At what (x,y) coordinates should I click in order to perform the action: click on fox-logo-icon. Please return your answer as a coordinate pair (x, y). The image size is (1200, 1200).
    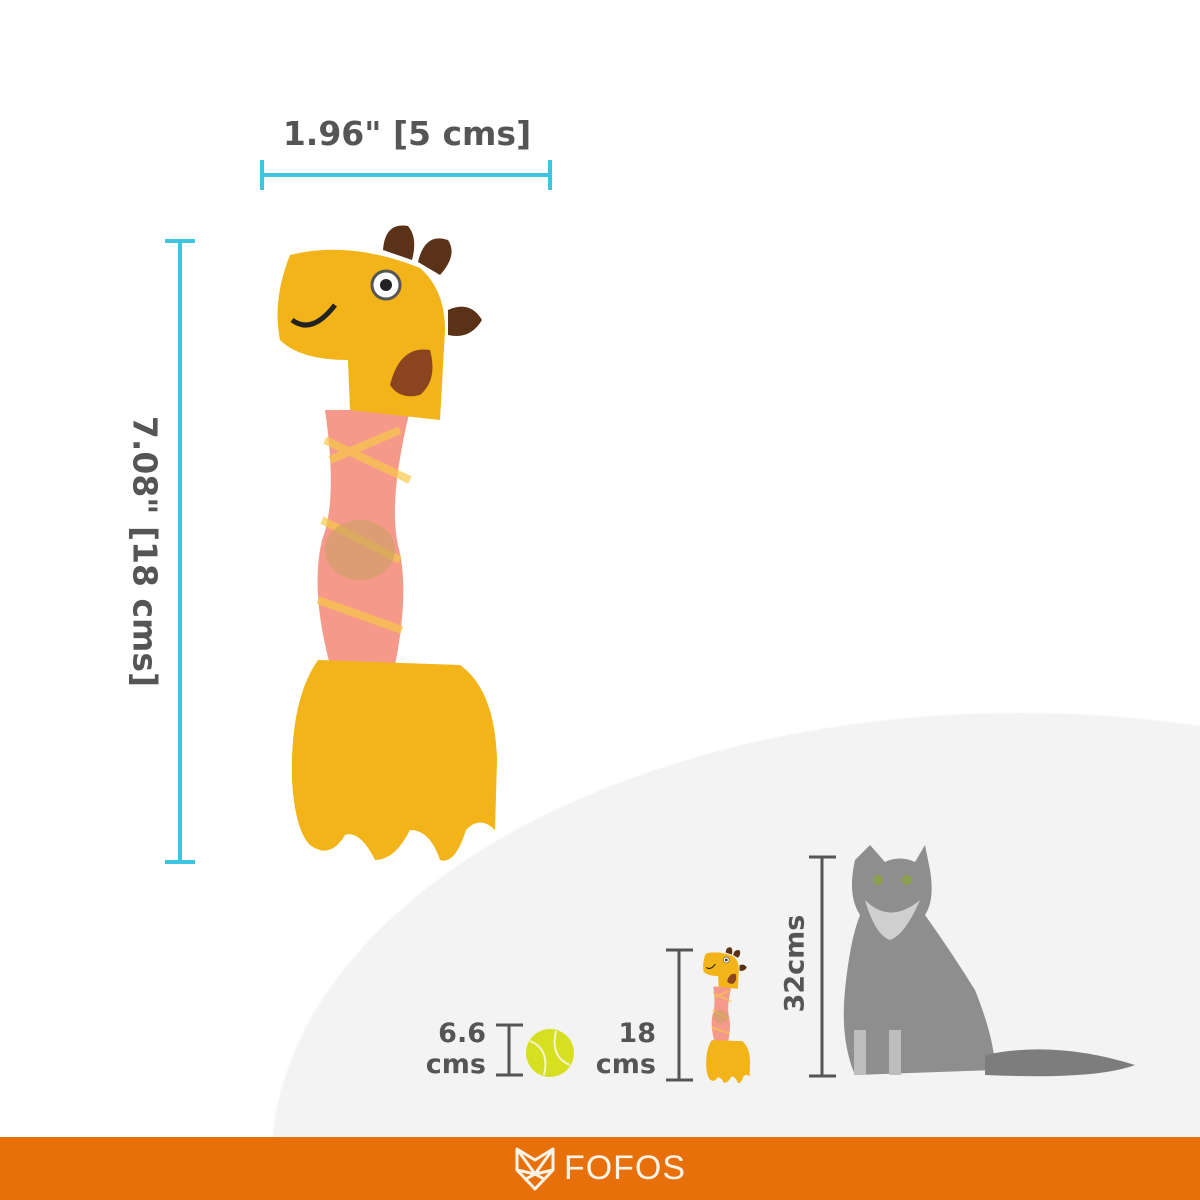
    Looking at the image, I should click on (535, 1168).